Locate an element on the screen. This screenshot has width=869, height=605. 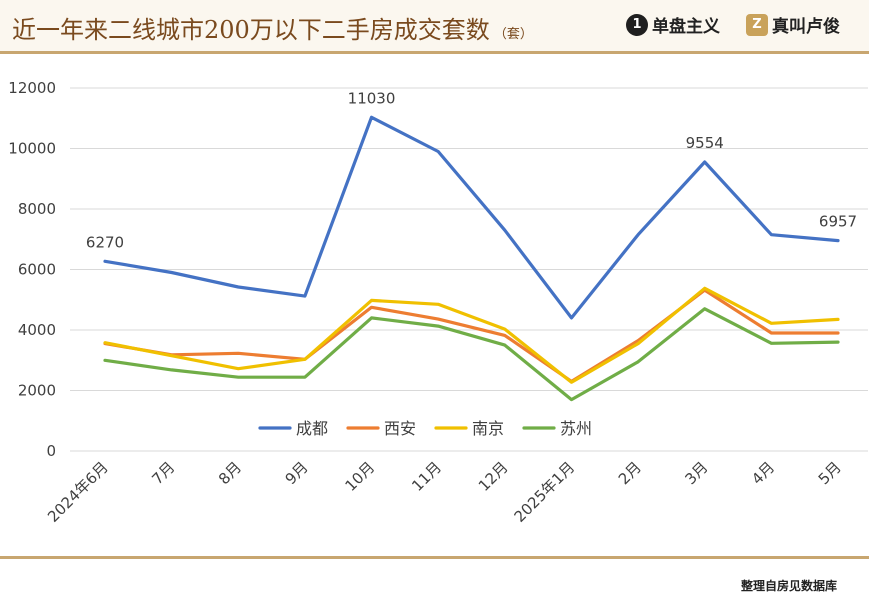
x-tick-label: 2024年6月 is located at coordinates (78, 492).